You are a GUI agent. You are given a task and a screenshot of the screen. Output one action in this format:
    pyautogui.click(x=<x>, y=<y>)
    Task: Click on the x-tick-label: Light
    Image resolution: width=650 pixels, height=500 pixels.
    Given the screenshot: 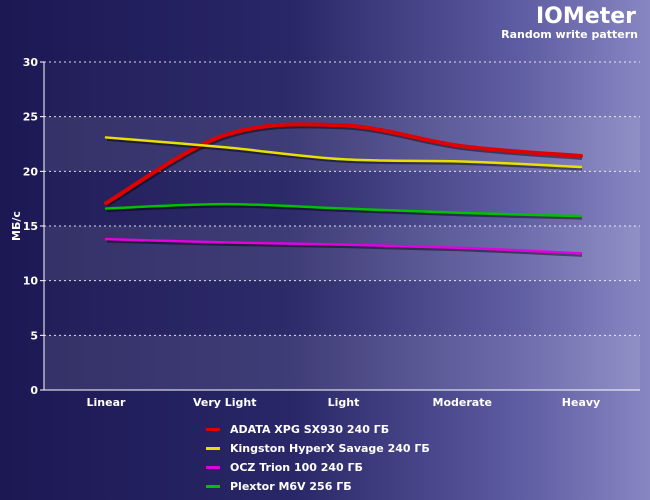 What is the action you would take?
    pyautogui.click(x=344, y=402)
    